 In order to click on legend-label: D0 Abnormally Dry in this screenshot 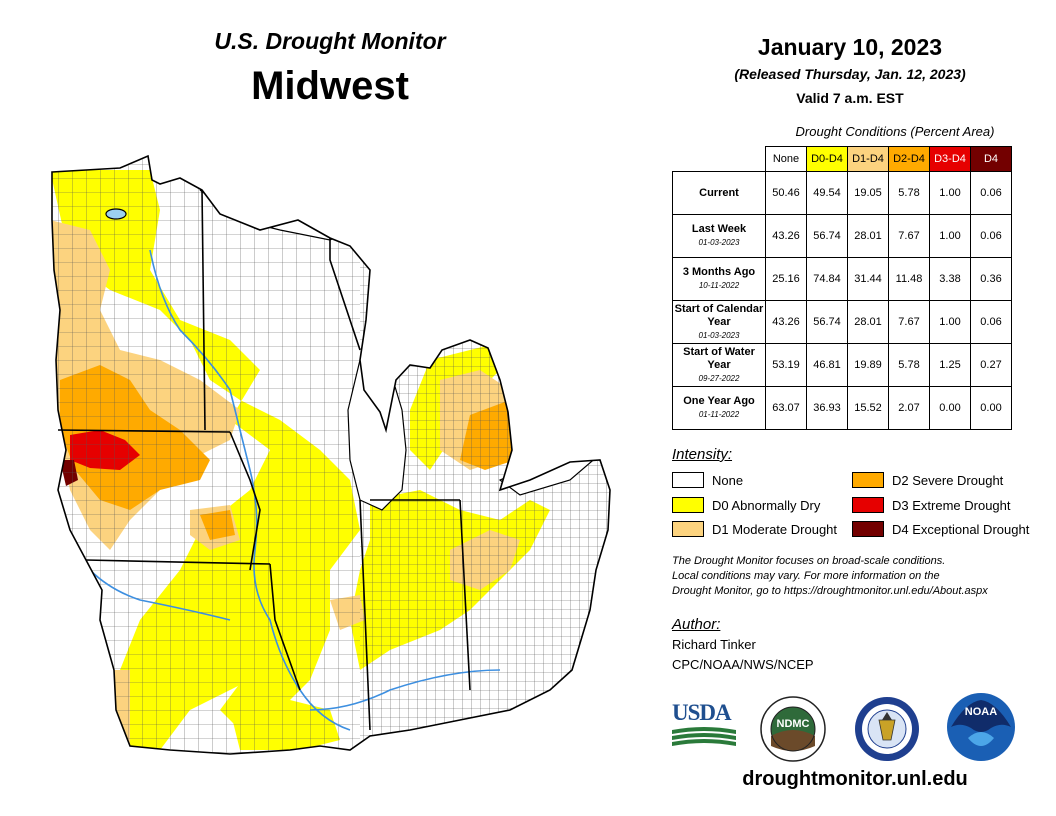, I will do `click(766, 505)`.